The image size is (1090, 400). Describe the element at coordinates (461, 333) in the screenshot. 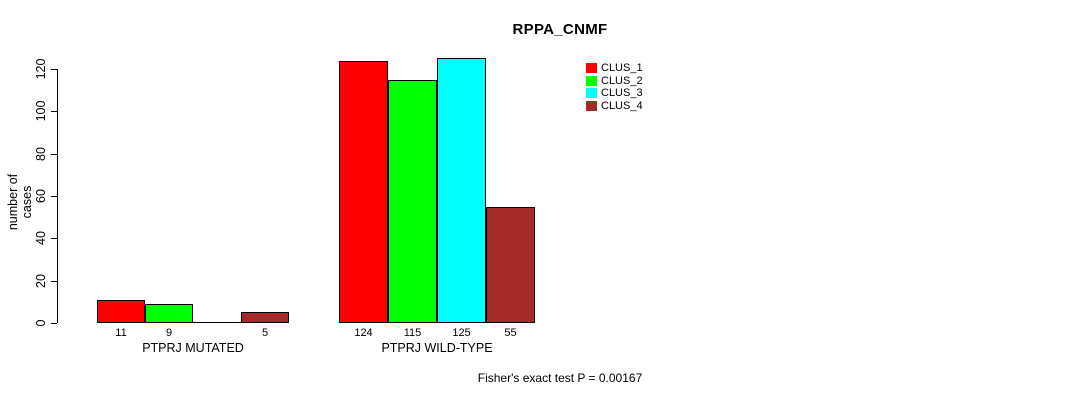

I see `bar-value-label: 125` at that location.